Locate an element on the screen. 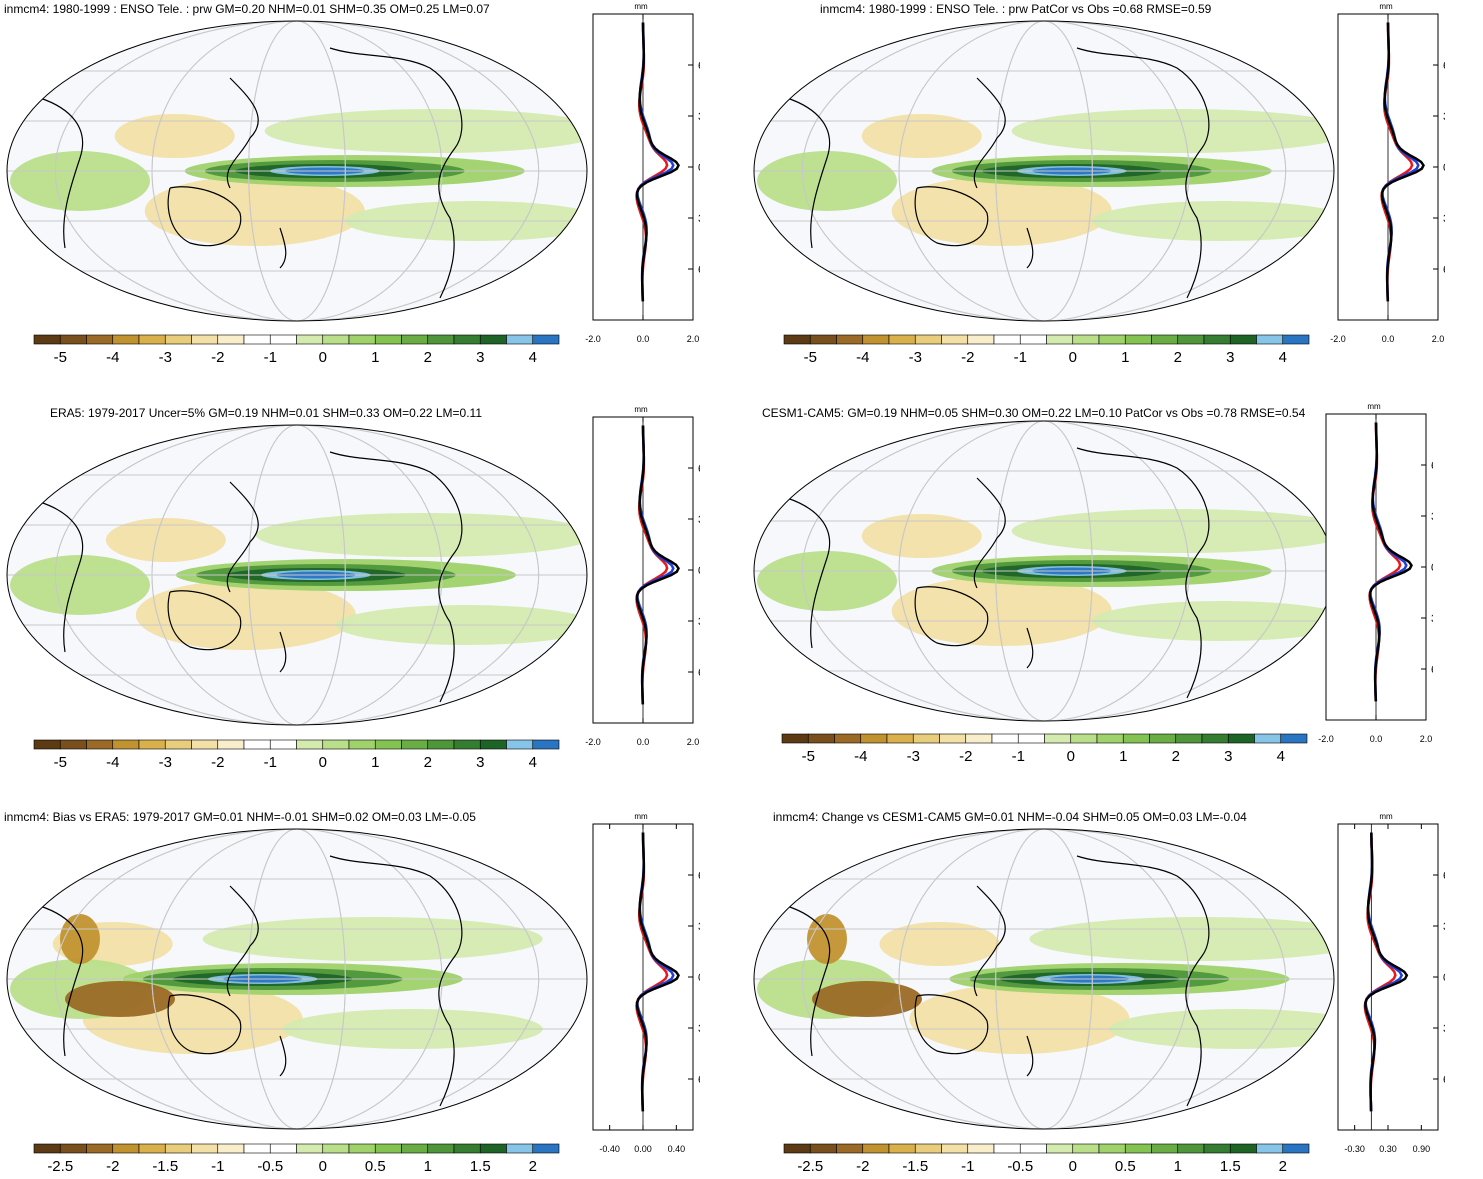 The image size is (1483, 1179). colorbar-tick-label: 4 is located at coordinates (533, 762).